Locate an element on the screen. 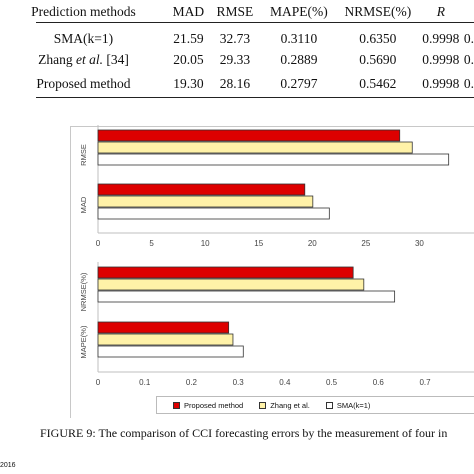 Image resolution: width=474 pixels, height=474 pixels. x-tick-label: 0.2 is located at coordinates (192, 382).